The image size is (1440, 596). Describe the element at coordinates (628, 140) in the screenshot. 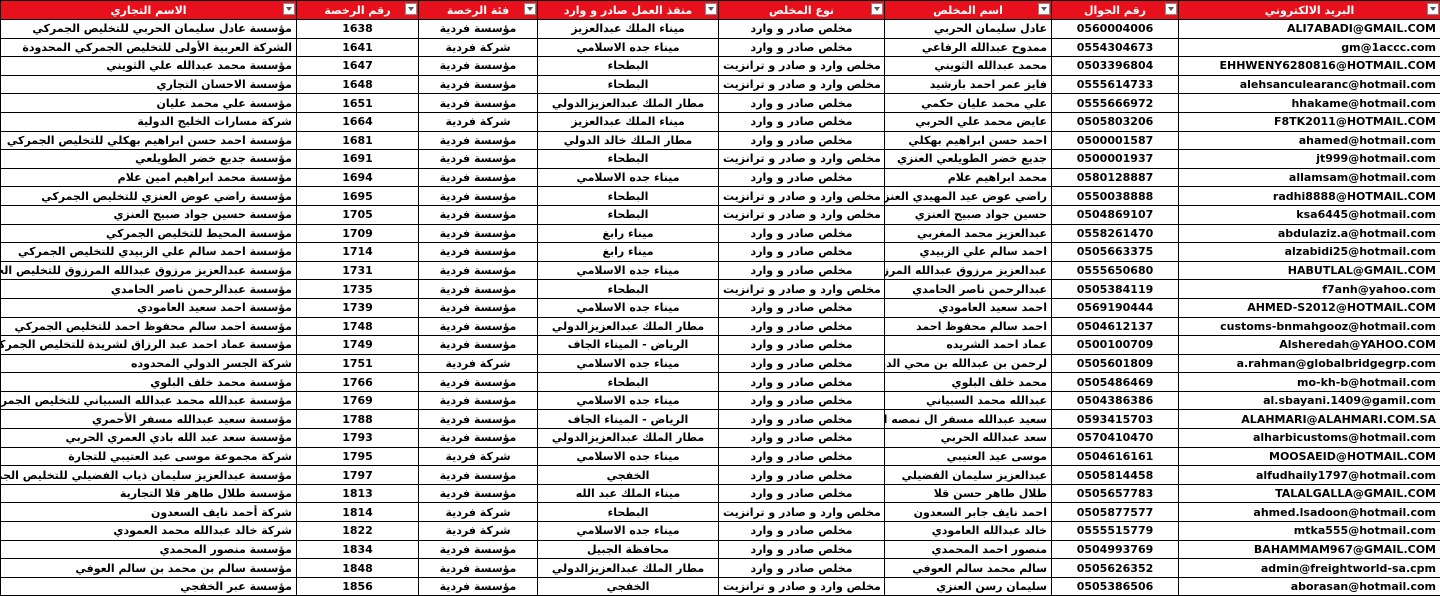

I see `cell: مطار الملك خالد الدولي` at that location.